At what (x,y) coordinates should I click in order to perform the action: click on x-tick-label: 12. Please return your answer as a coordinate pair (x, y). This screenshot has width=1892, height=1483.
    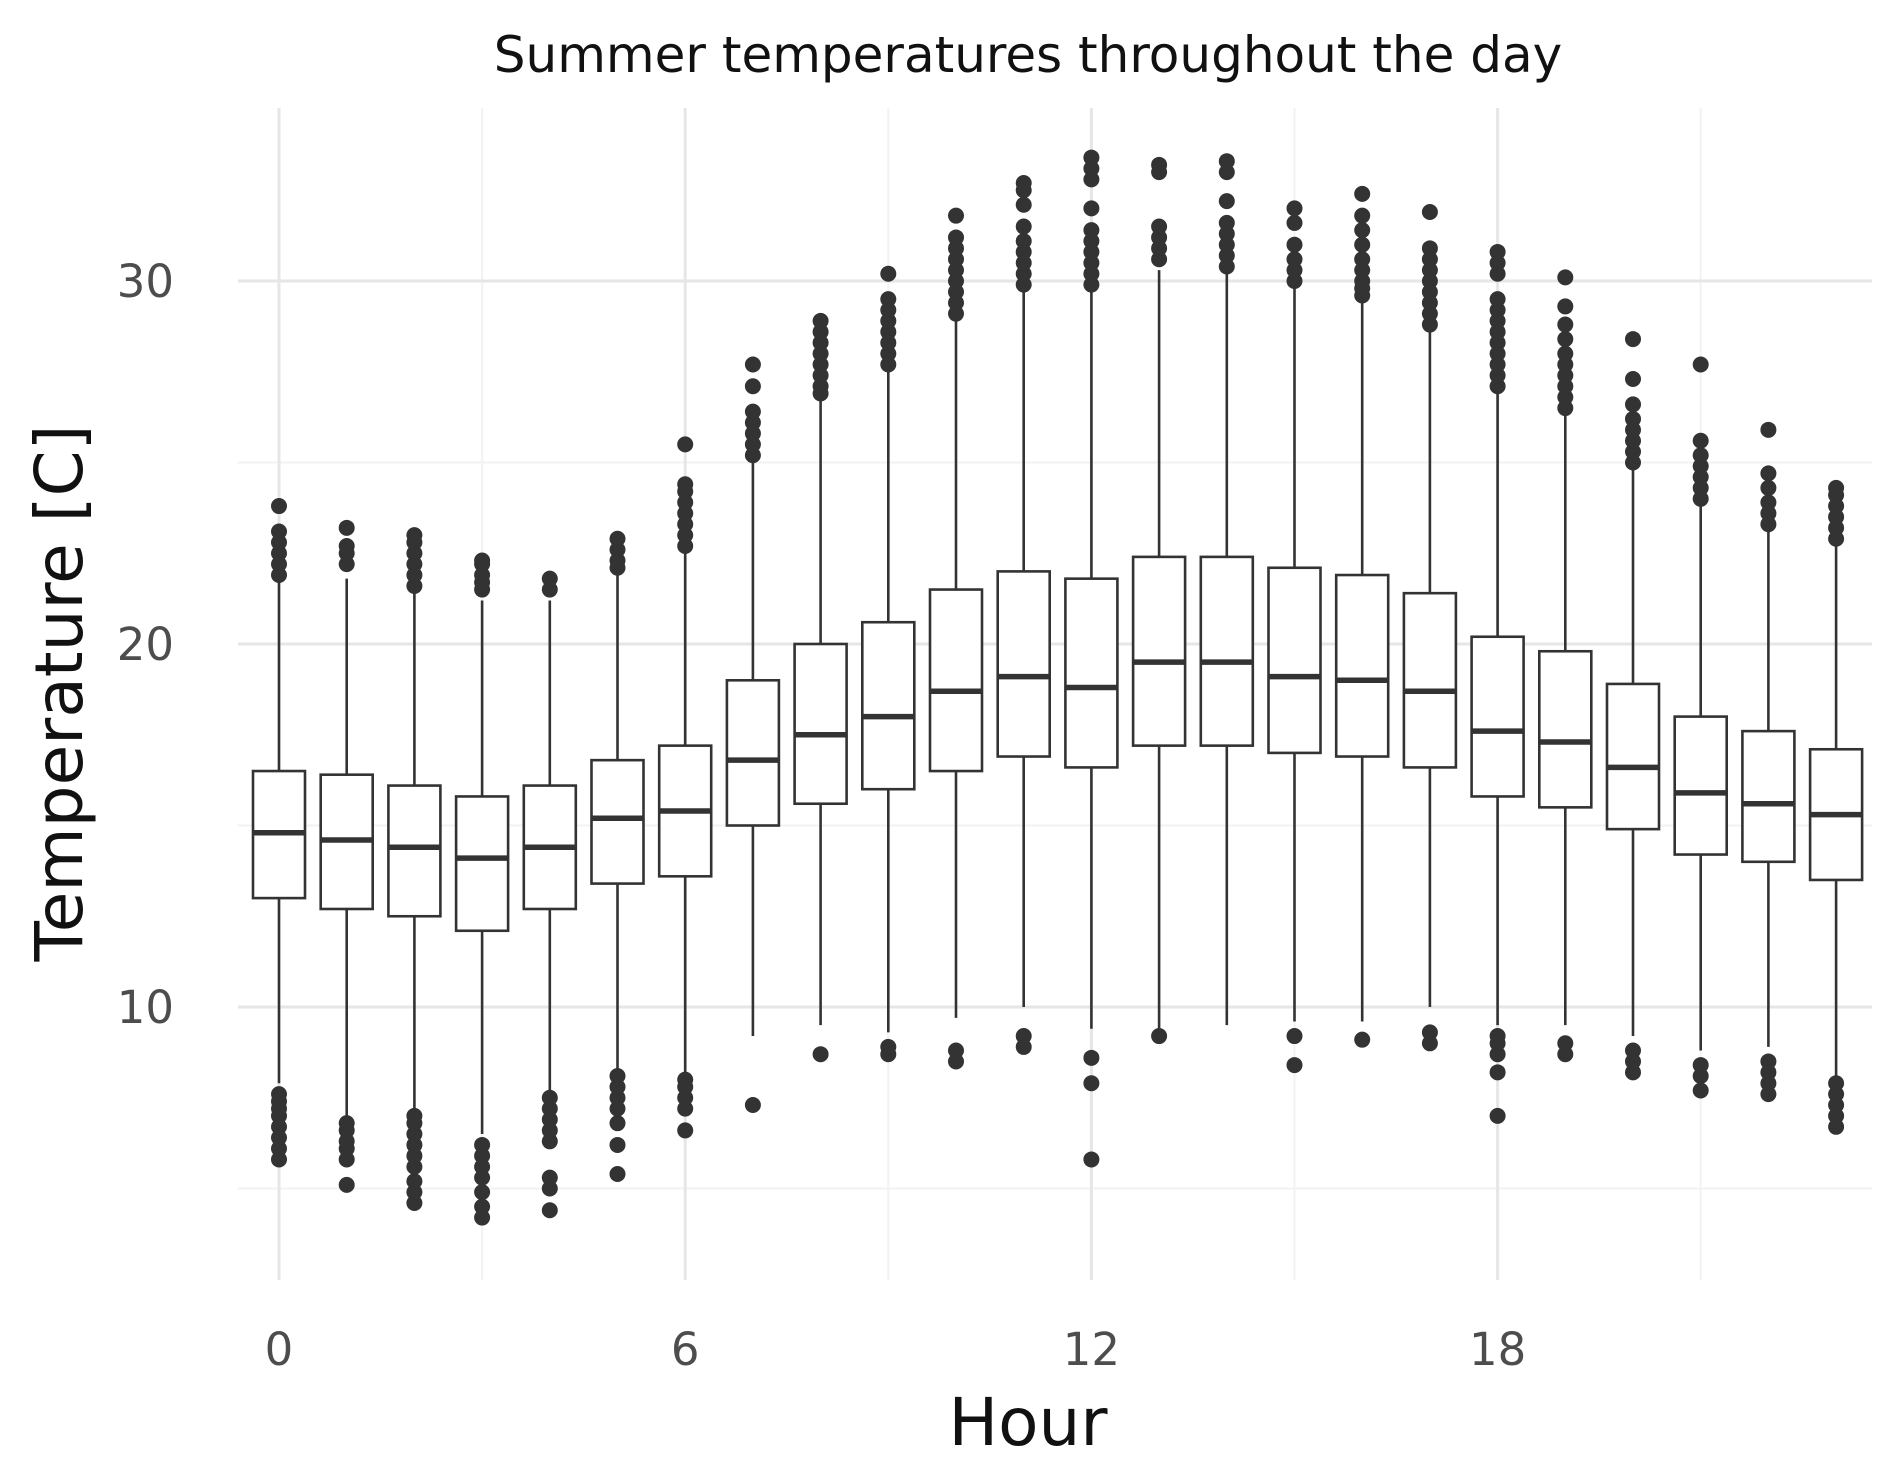
    Looking at the image, I should click on (1091, 1349).